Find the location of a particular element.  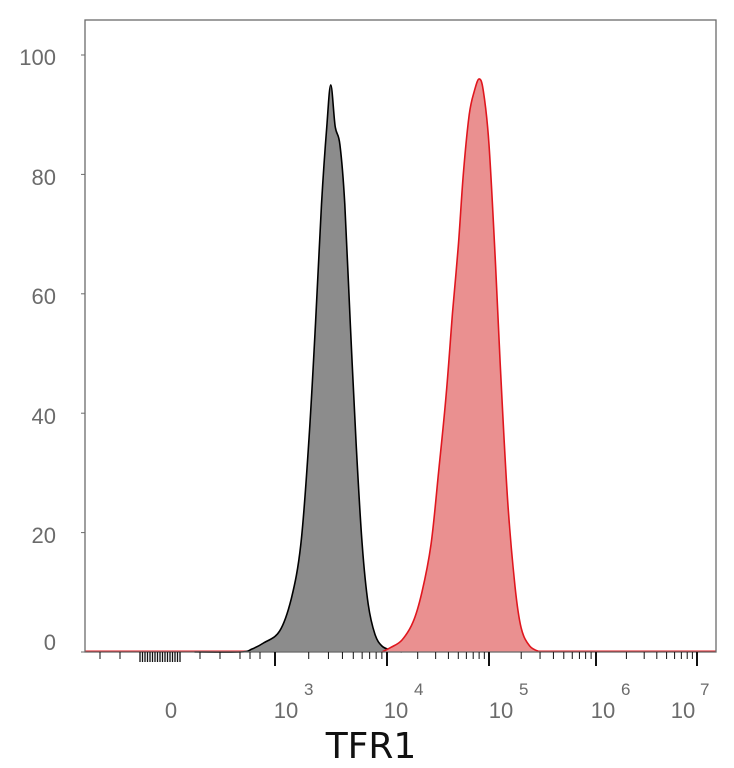

x-tick-exponent: 7 is located at coordinates (704, 689).